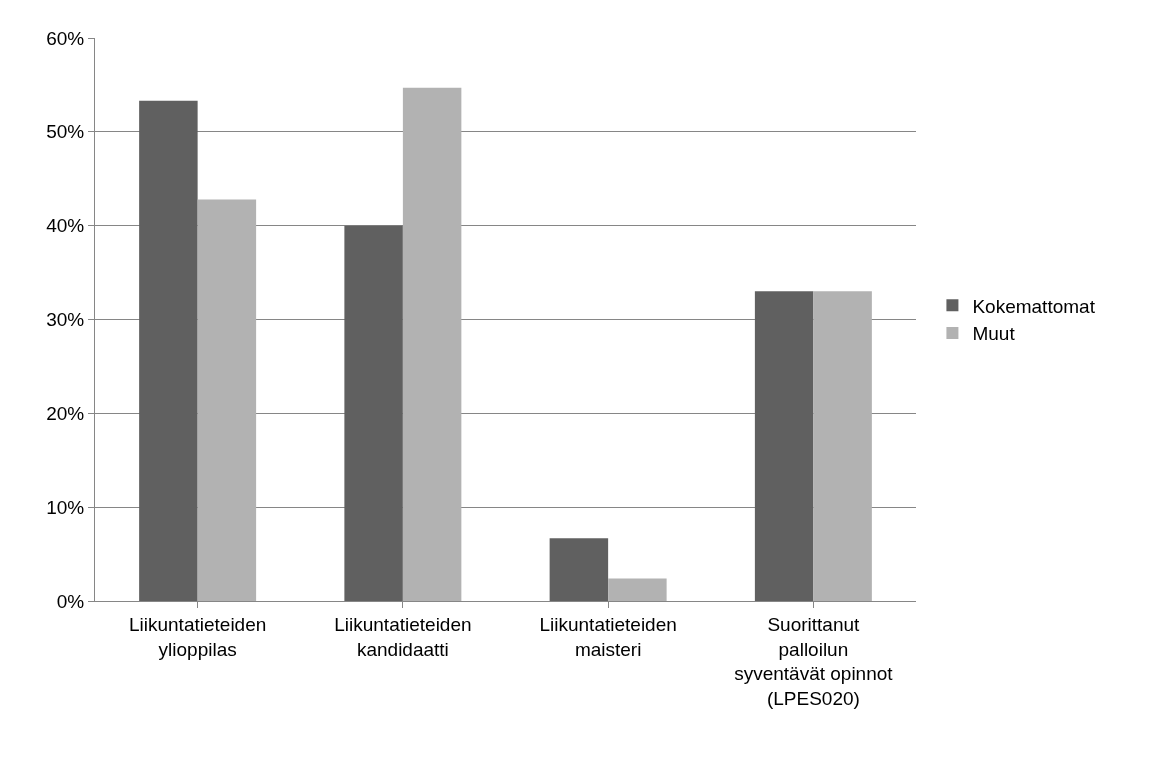 This screenshot has height=758, width=1156. What do you see at coordinates (608, 636) in the screenshot?
I see `x-tick-label: Liikuntatieteiden maisteri` at bounding box center [608, 636].